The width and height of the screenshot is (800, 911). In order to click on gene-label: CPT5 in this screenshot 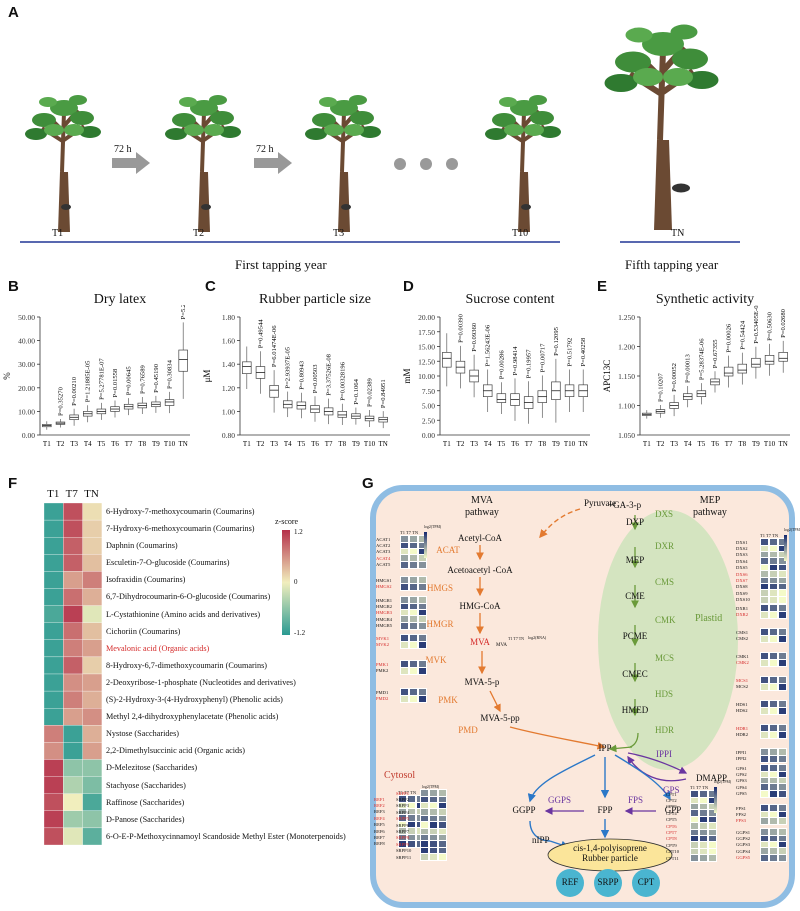, I will do `click(671, 820)`.